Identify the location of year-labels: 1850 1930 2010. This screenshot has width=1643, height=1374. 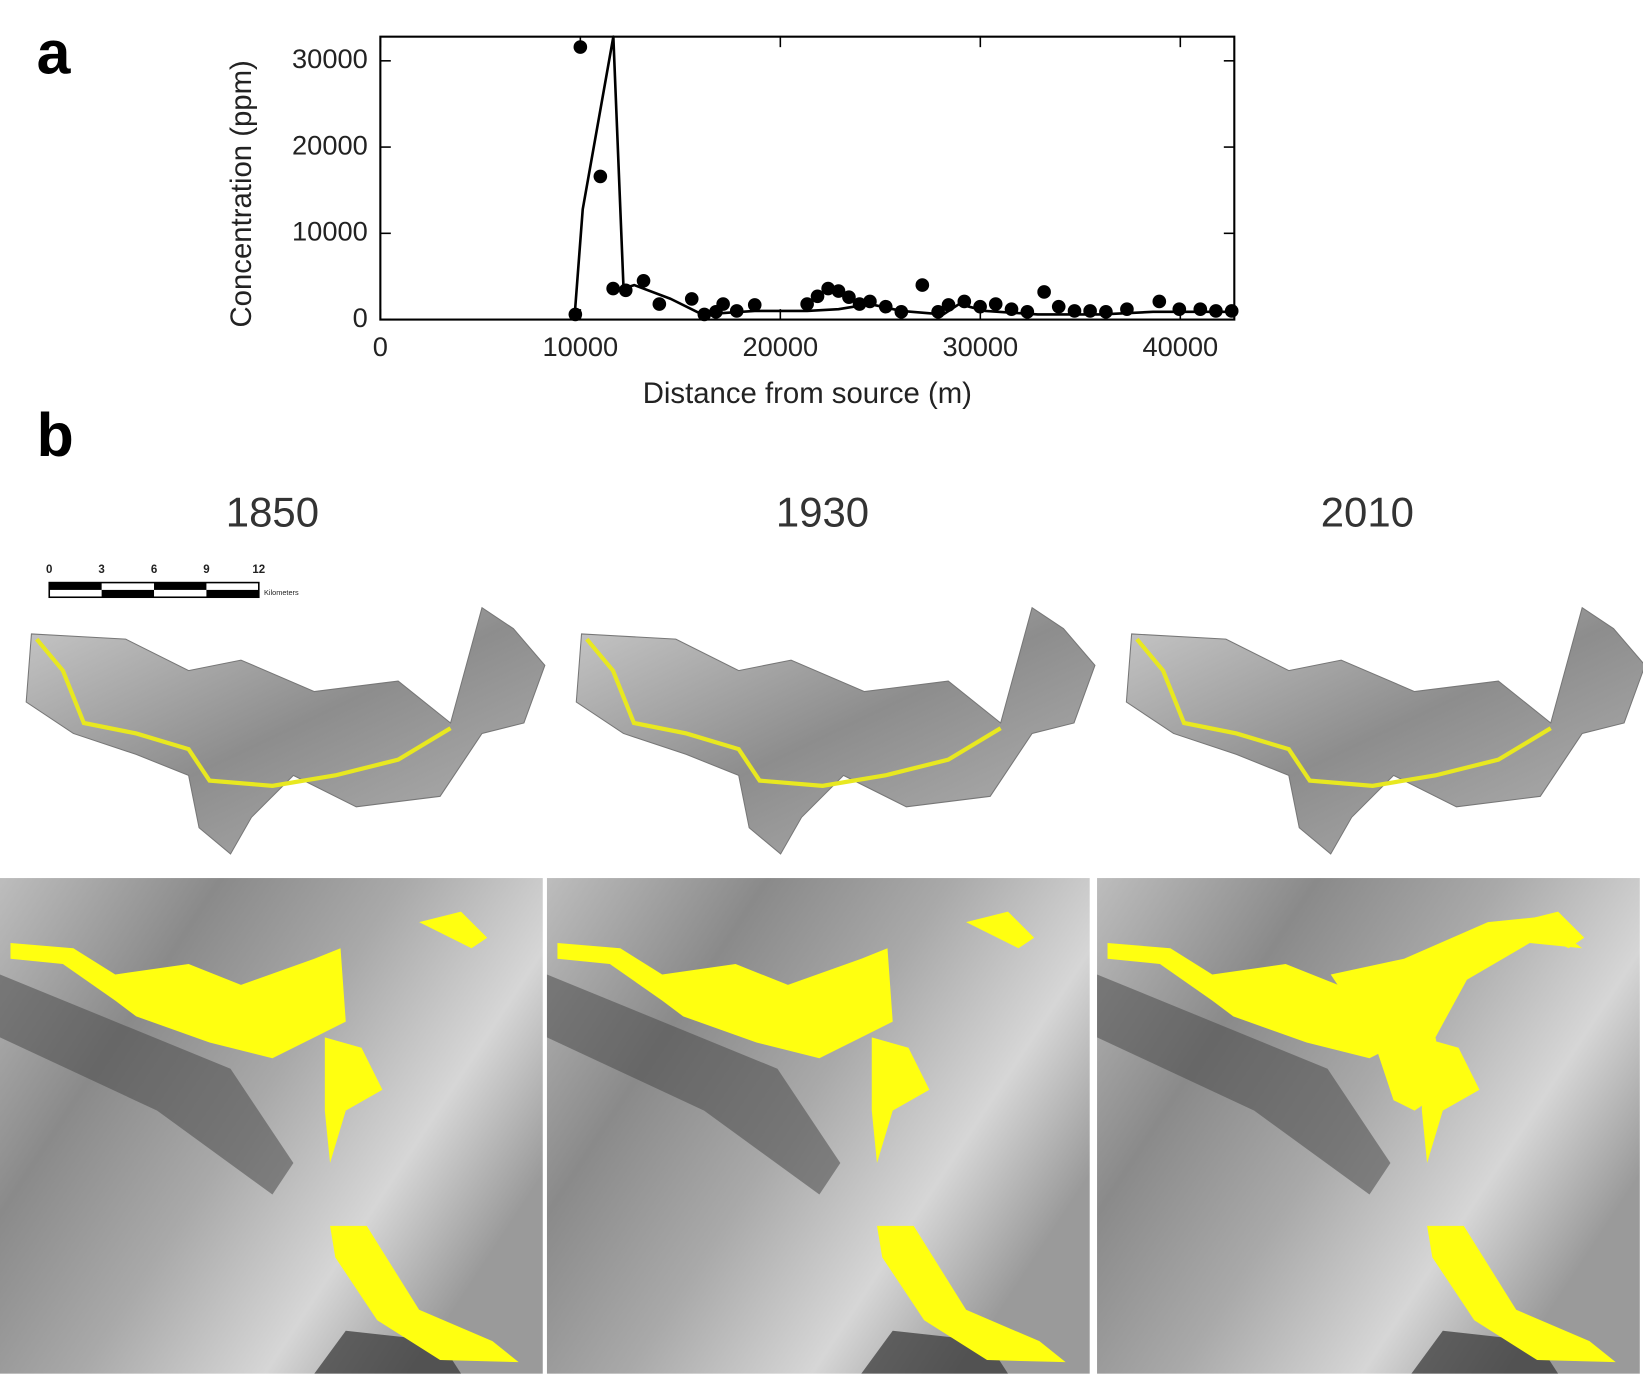
(820, 512).